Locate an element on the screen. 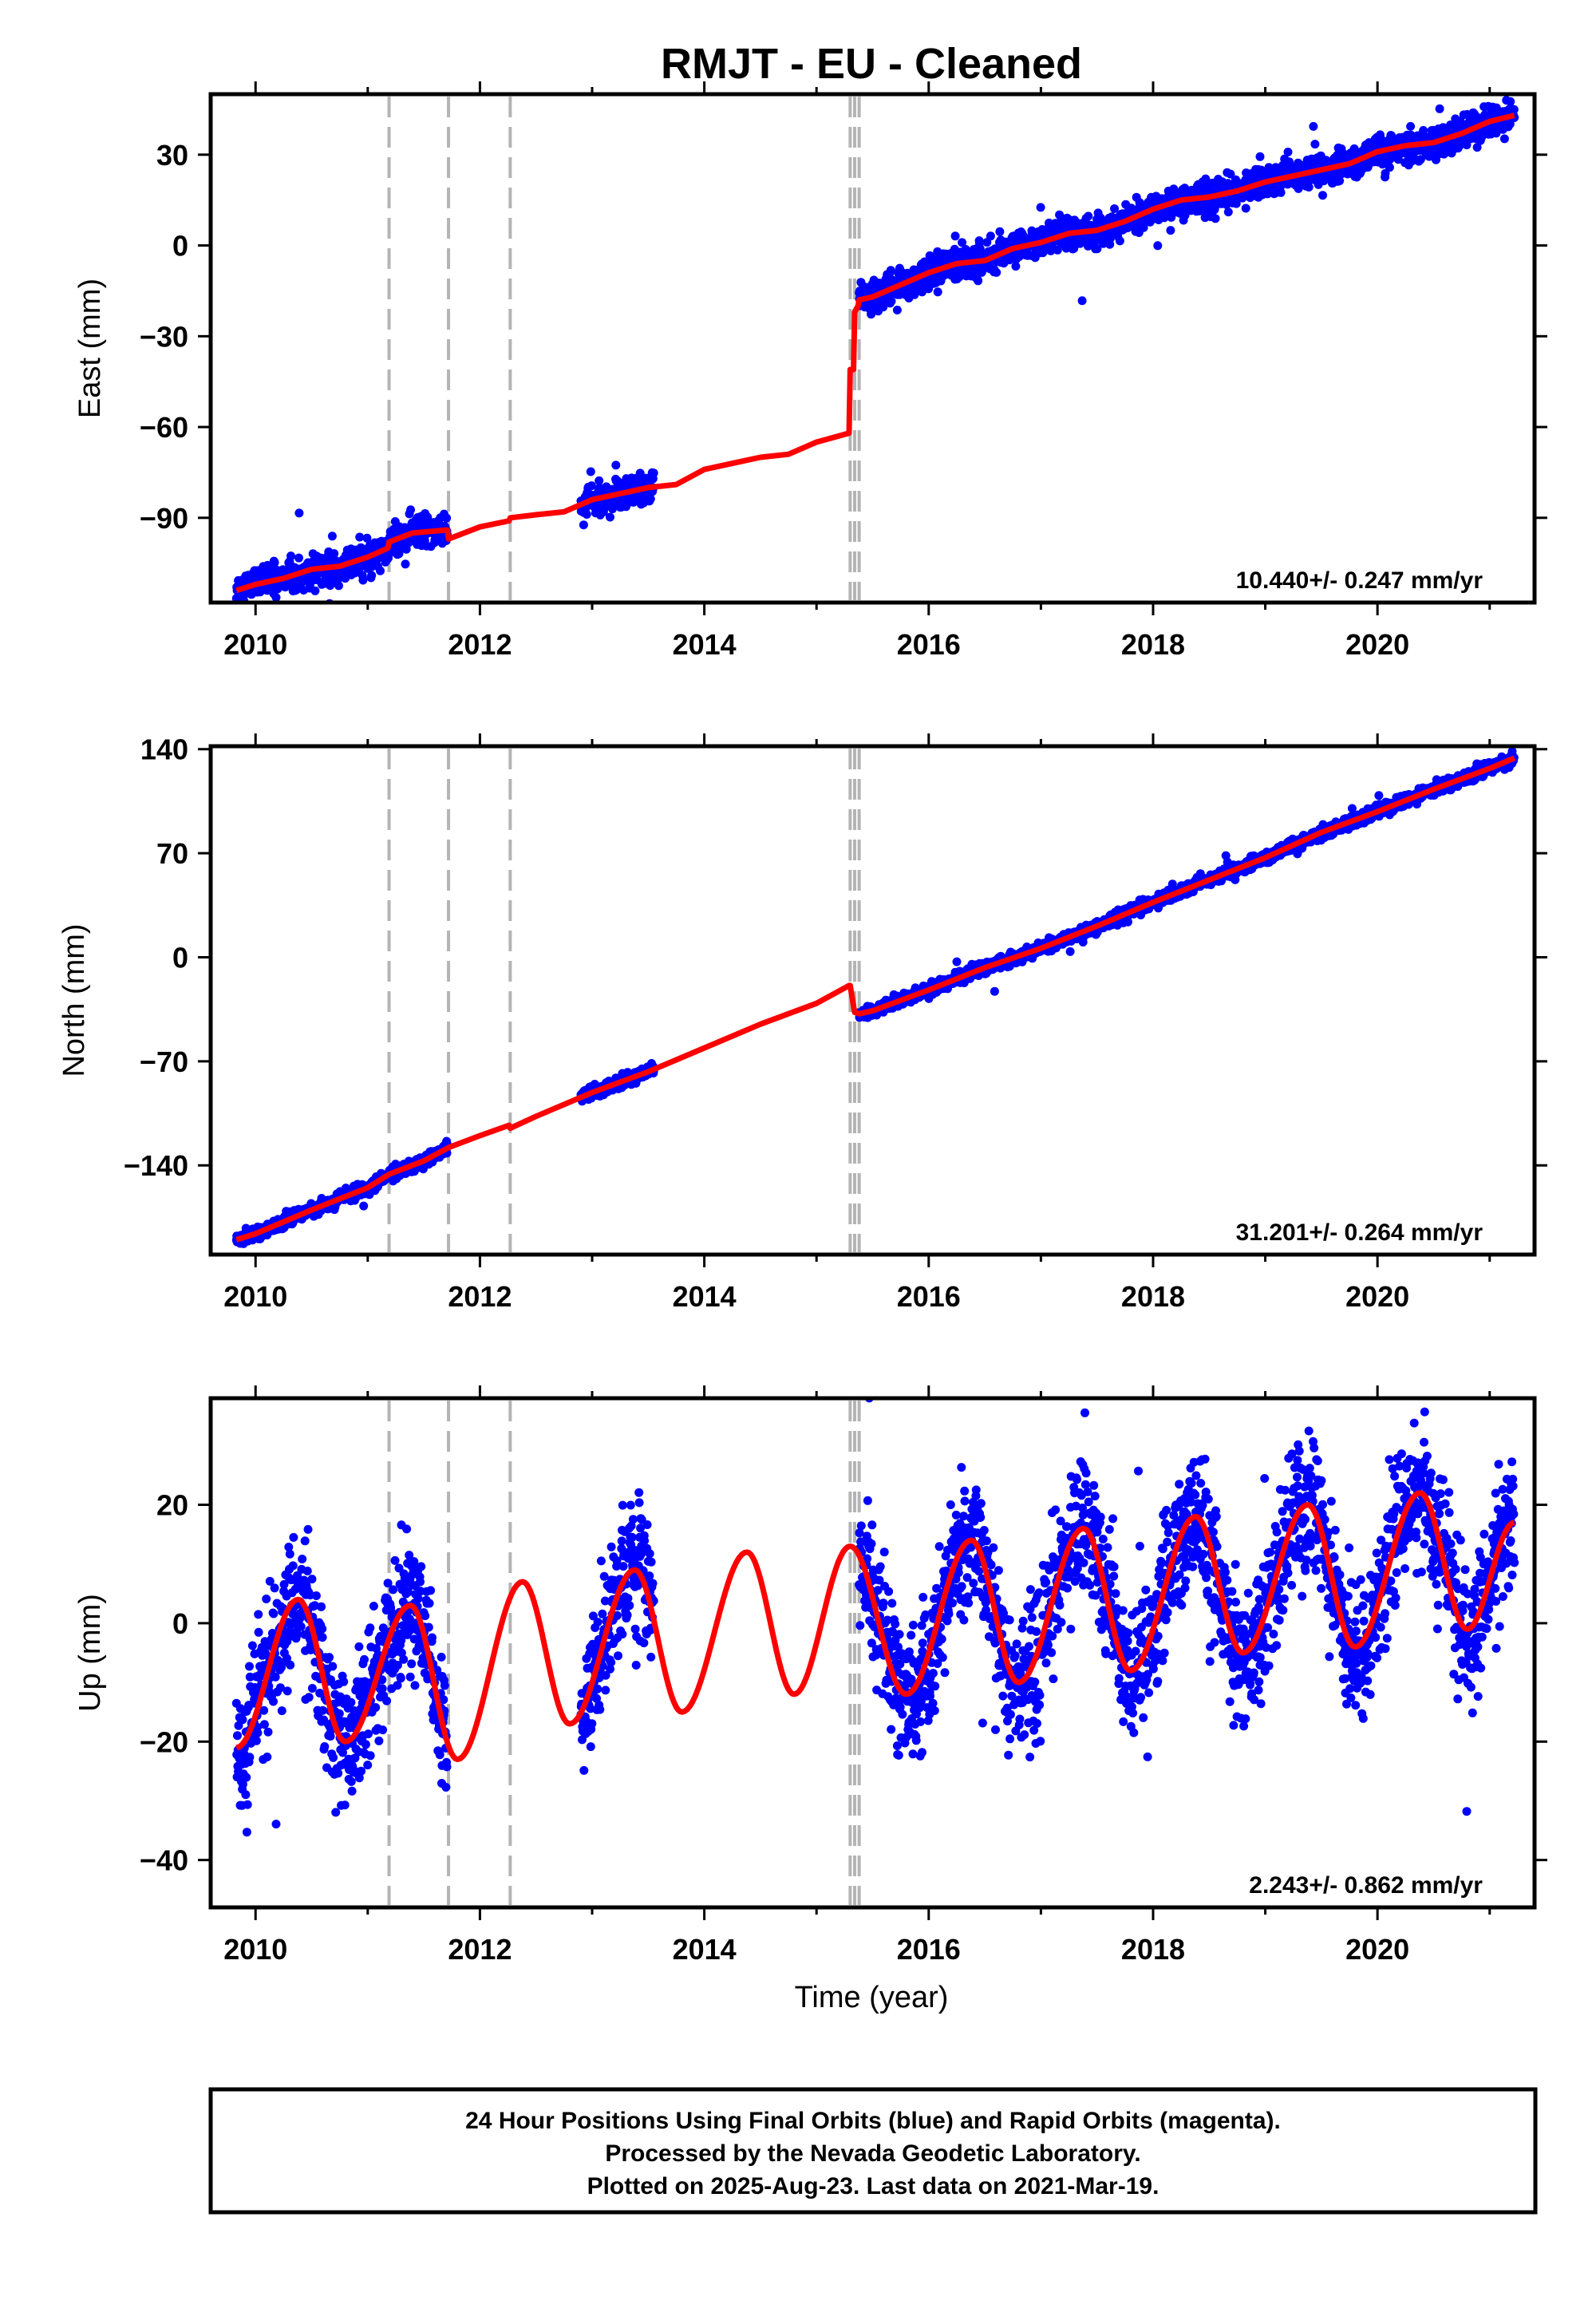  x-tick-label: 2016 is located at coordinates (929, 644).